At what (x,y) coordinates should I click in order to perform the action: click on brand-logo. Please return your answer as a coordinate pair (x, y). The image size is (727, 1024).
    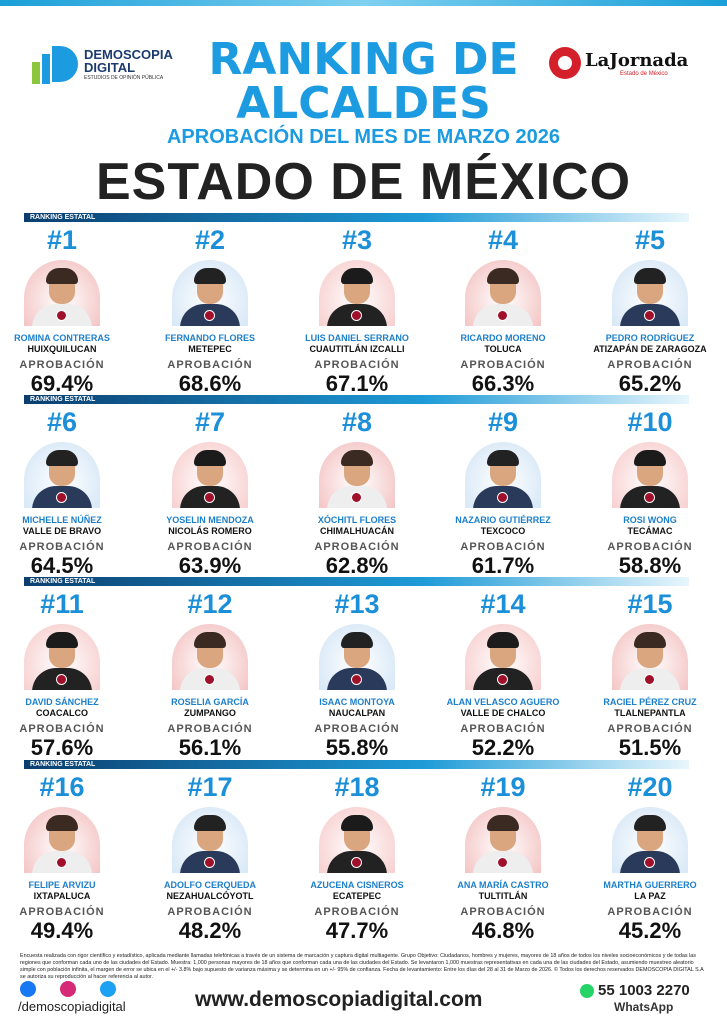
    Looking at the image, I should click on (55, 65).